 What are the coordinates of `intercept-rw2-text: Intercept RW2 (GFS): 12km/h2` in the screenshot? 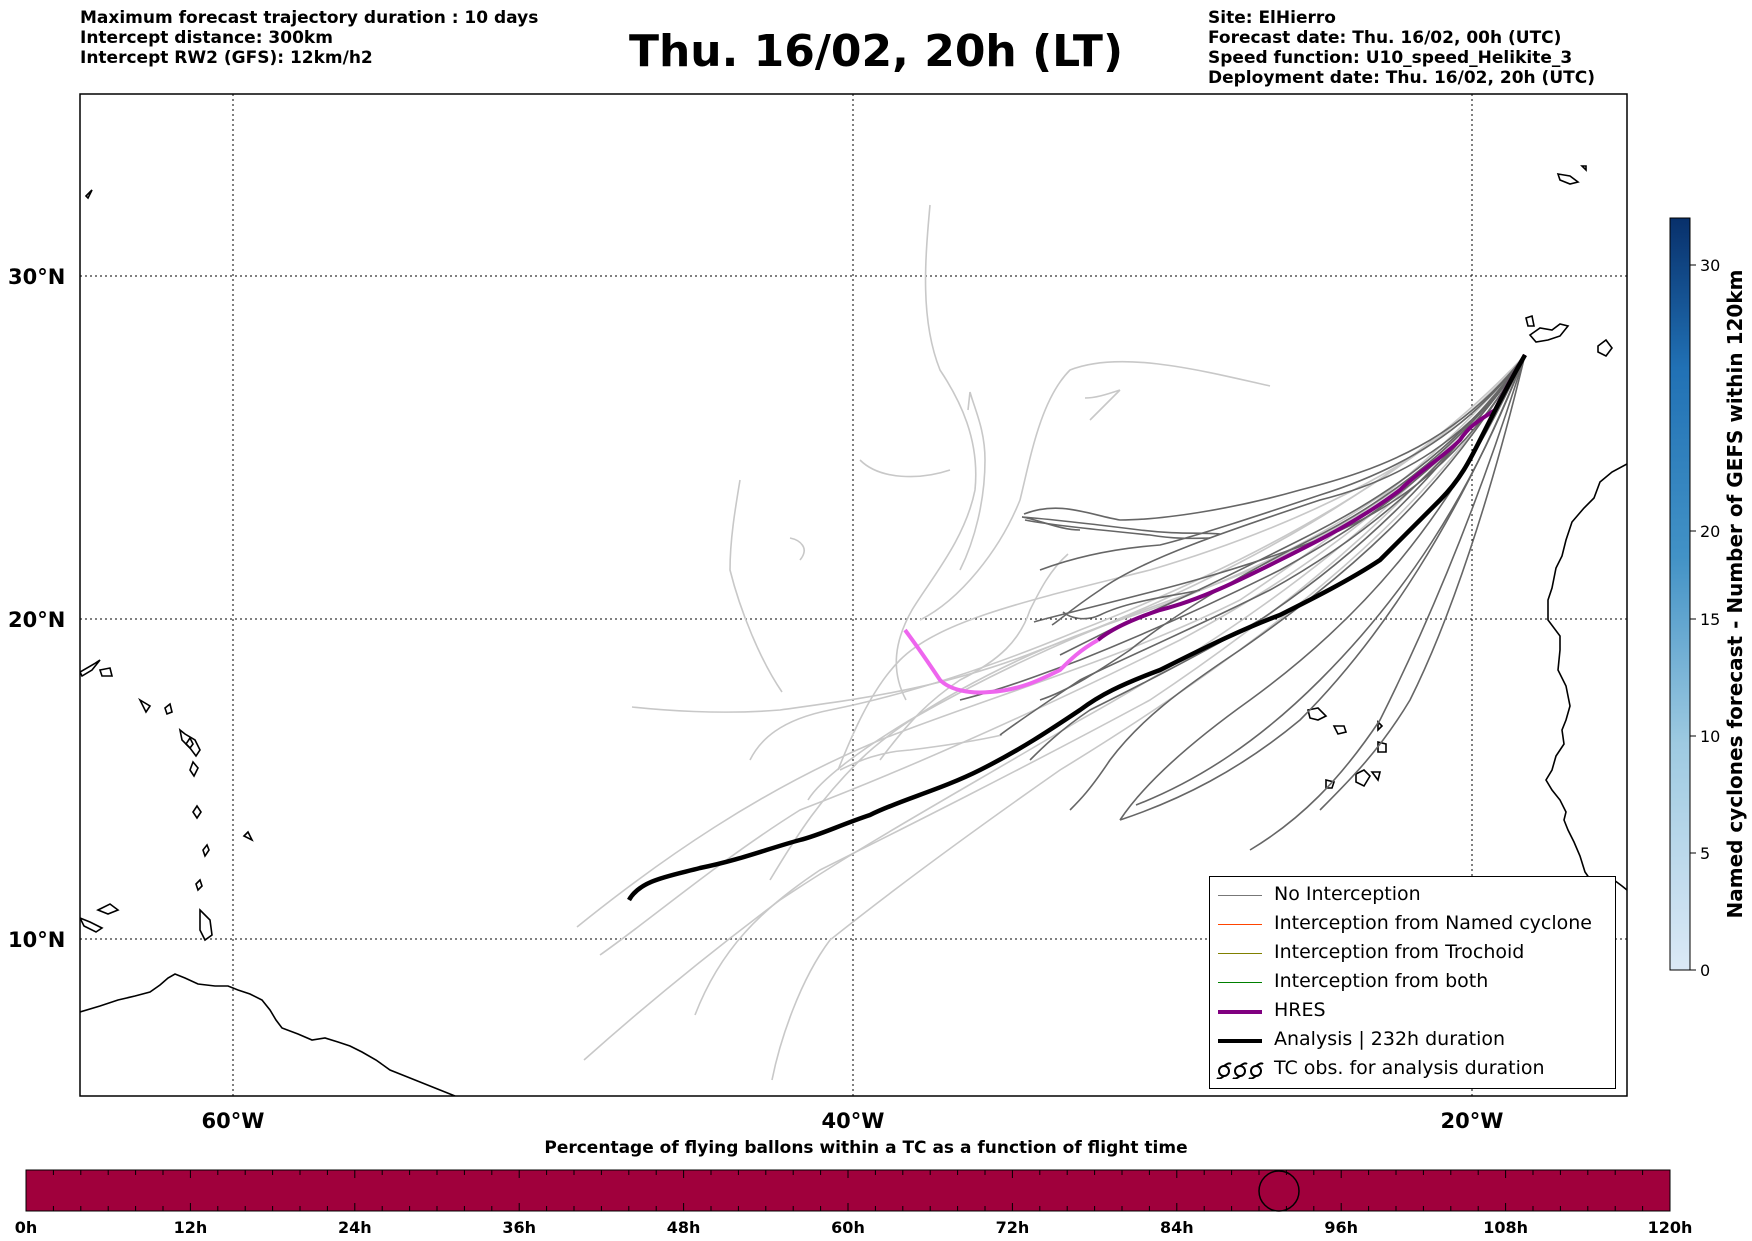 It's located at (226, 58).